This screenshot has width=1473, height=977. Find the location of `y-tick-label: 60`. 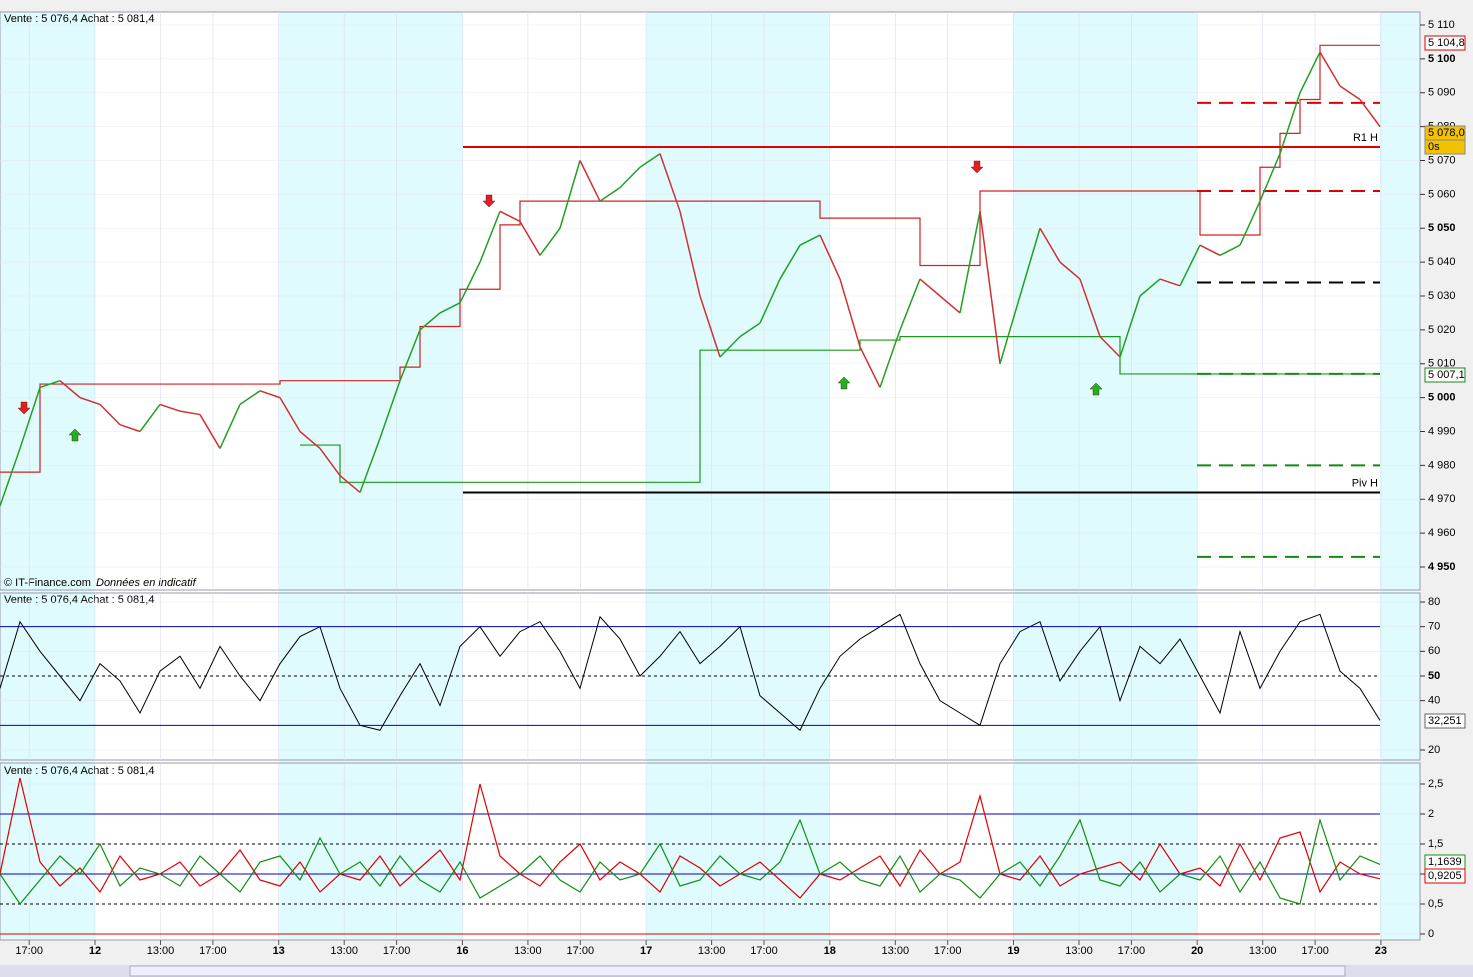

y-tick-label: 60 is located at coordinates (1434, 651).